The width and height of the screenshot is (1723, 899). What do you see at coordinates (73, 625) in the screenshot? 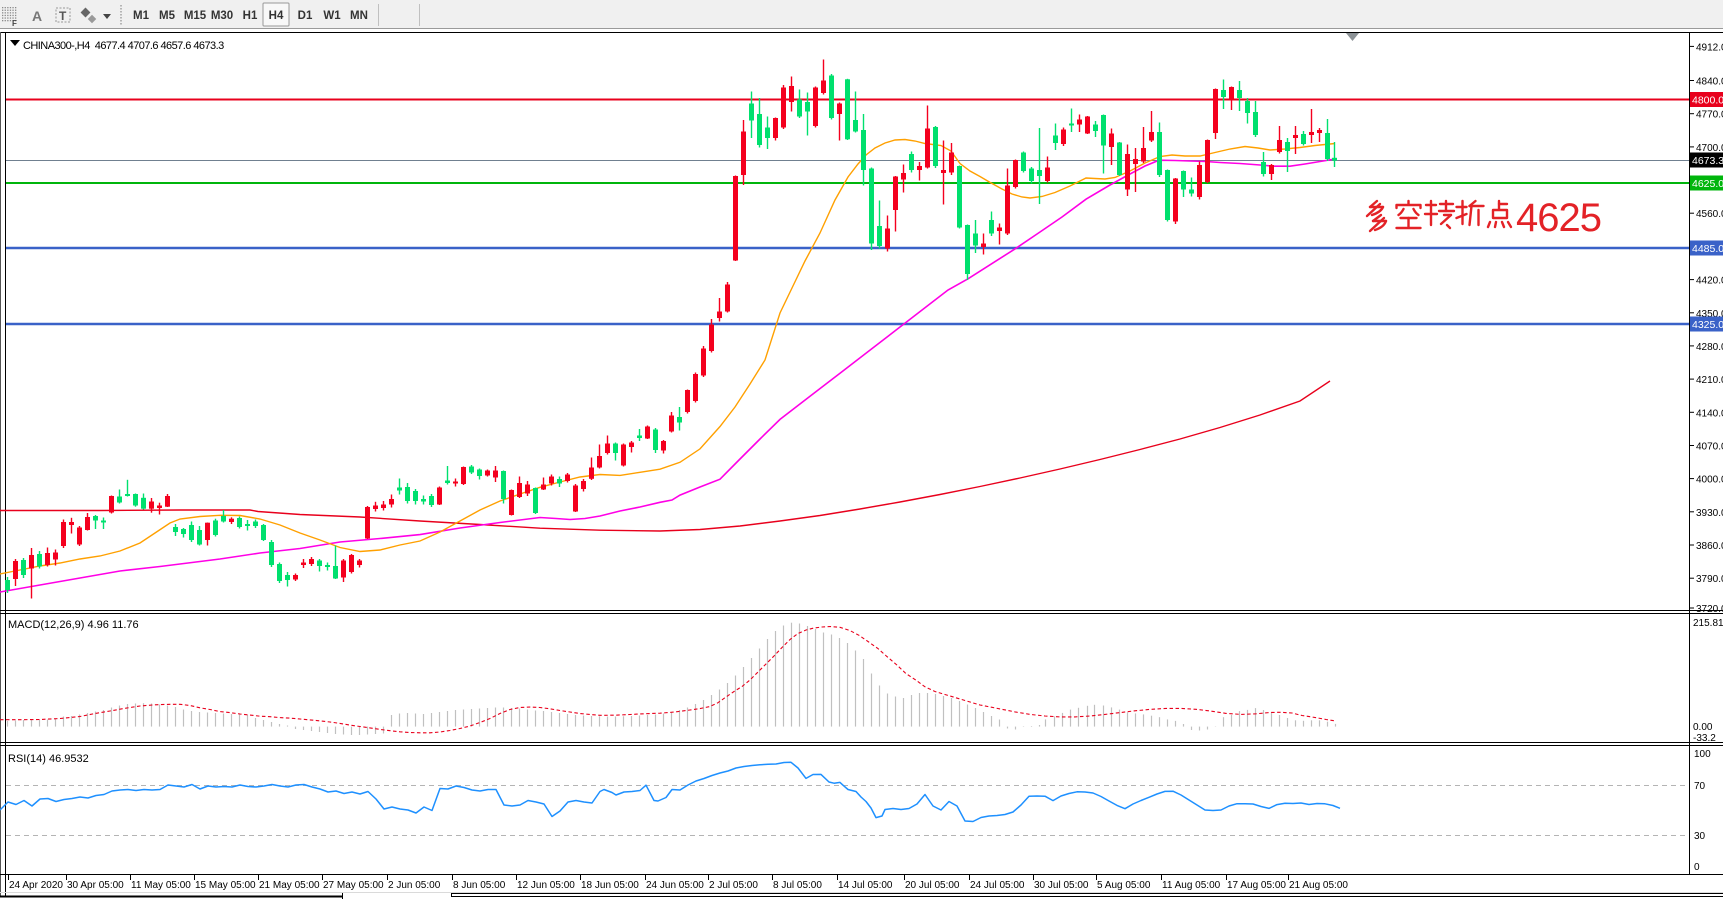
I see `svg-text: MACD(12,26,9) 4.96 11.76` at bounding box center [73, 625].